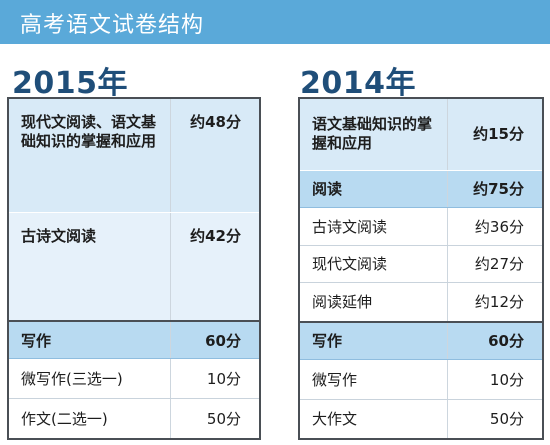 The image size is (550, 445). What do you see at coordinates (495, 188) in the screenshot?
I see `section-score: 约75分` at bounding box center [495, 188].